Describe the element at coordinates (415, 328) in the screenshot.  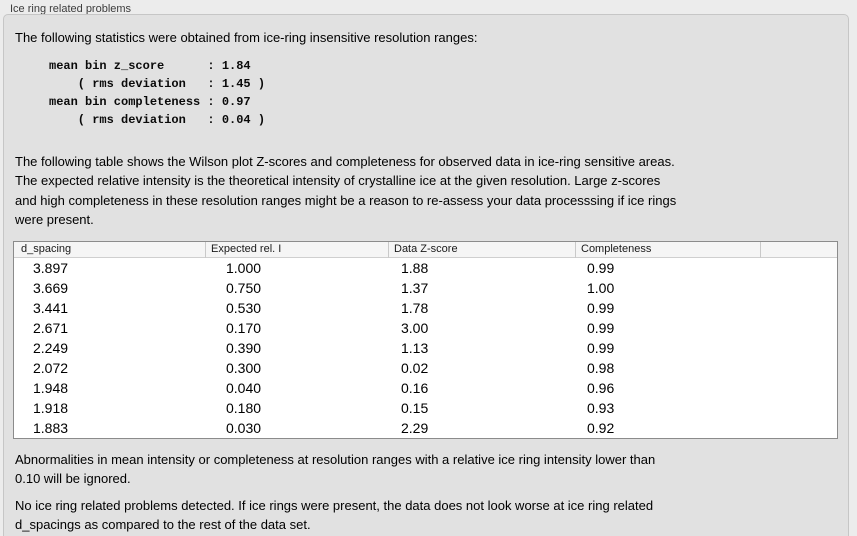
I see `cell-data-z-score: 3.00` at that location.